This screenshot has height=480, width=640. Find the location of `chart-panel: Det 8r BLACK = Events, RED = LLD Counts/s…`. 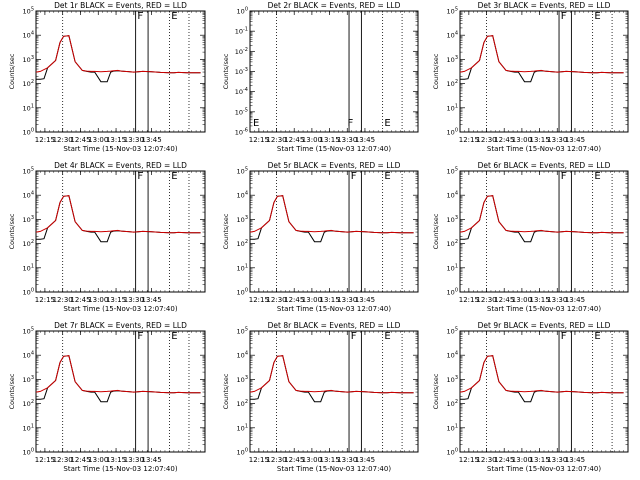

chart-panel: Det 8r BLACK = Events, RED = LLD Counts/s… is located at coordinates (320, 397).